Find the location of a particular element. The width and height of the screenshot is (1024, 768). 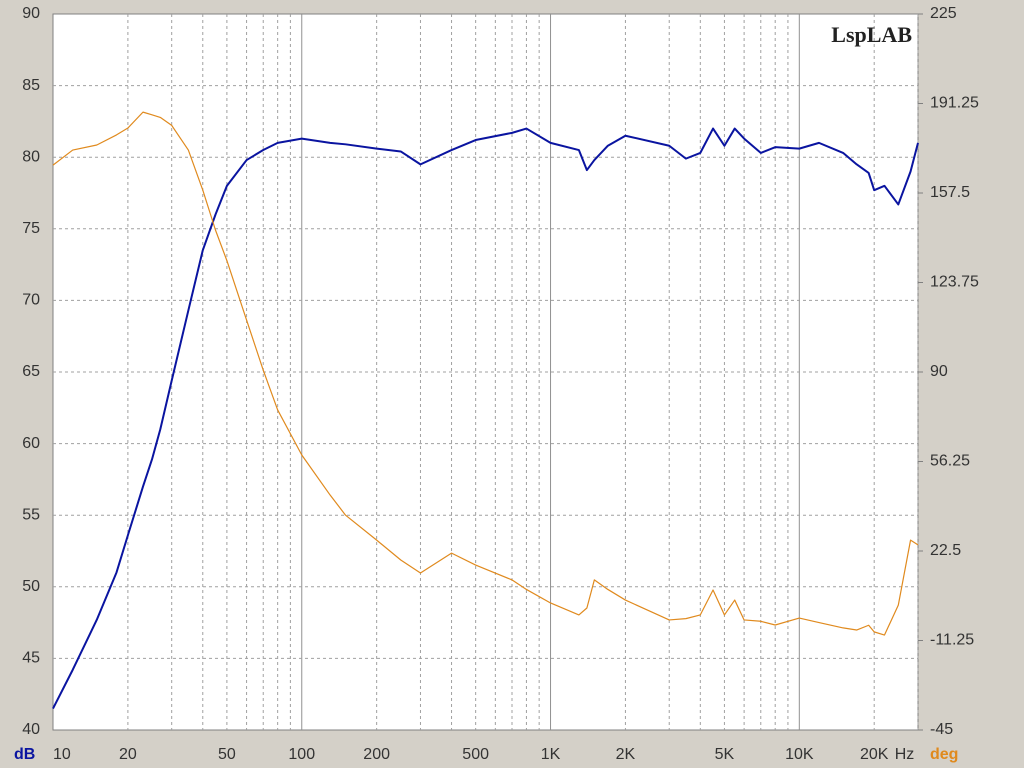

y2-tick-label: -11.25 is located at coordinates (952, 640).